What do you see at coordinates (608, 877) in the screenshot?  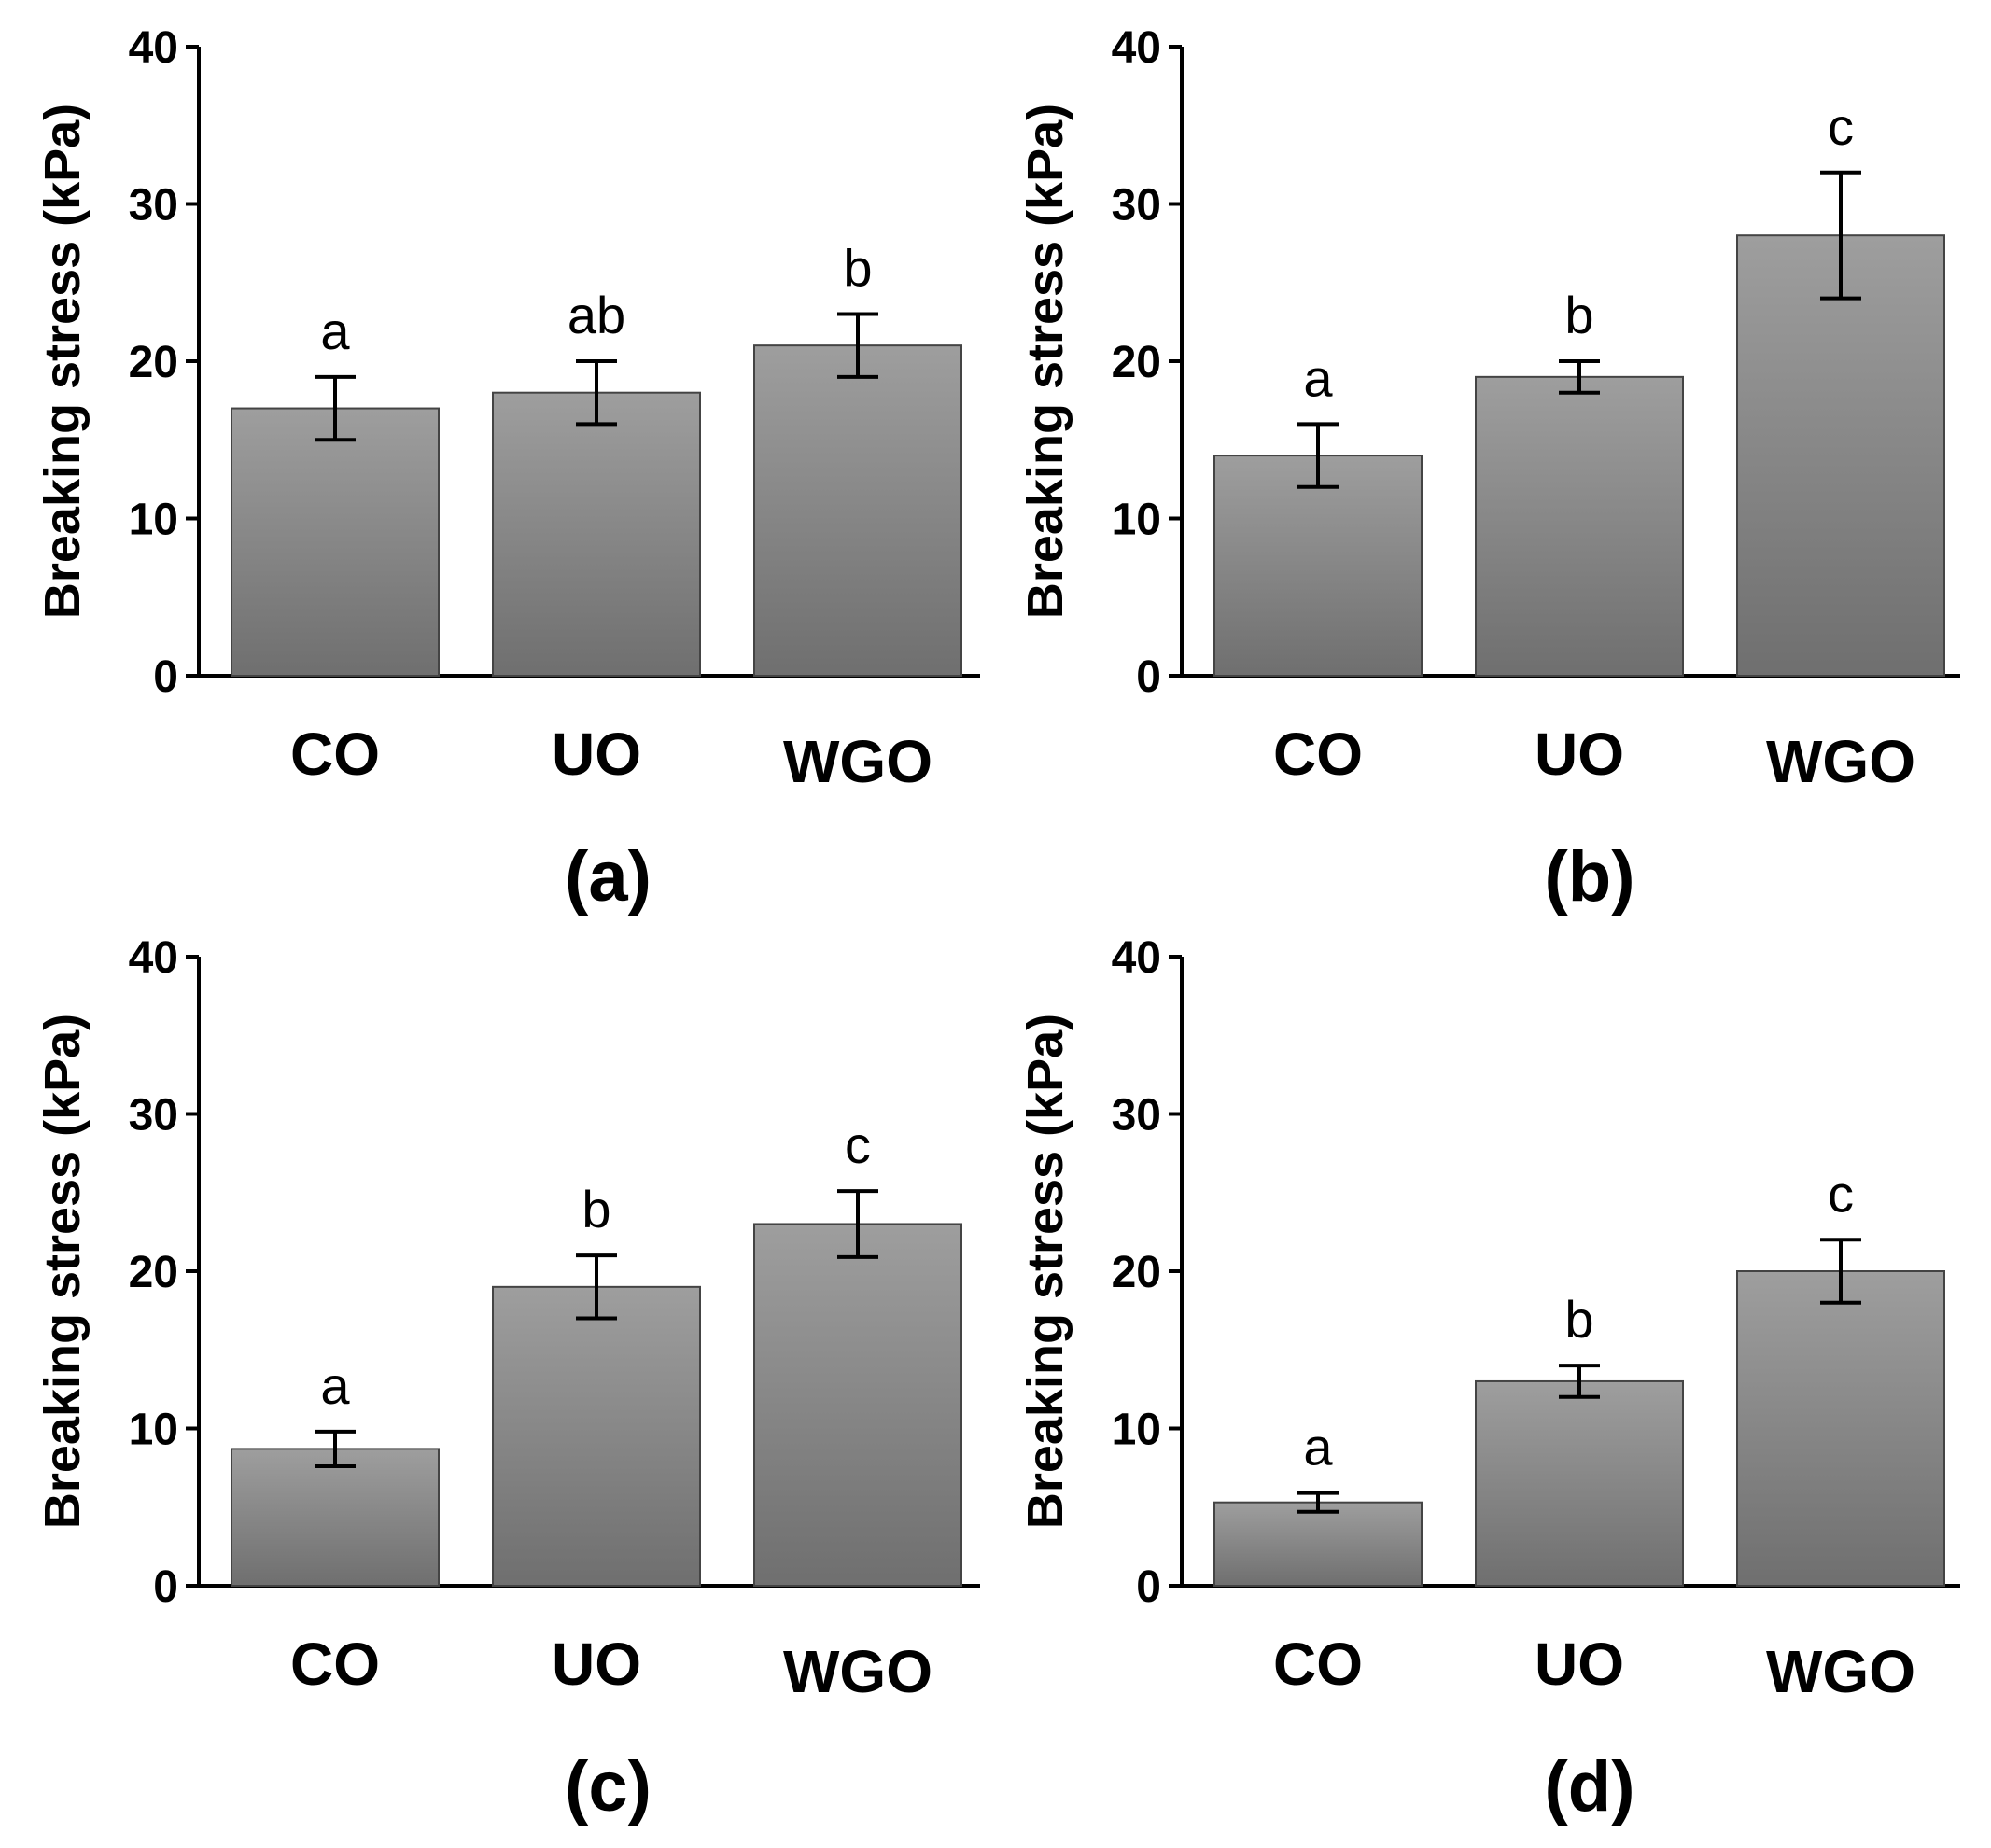 I see `panel-label: (a)` at bounding box center [608, 877].